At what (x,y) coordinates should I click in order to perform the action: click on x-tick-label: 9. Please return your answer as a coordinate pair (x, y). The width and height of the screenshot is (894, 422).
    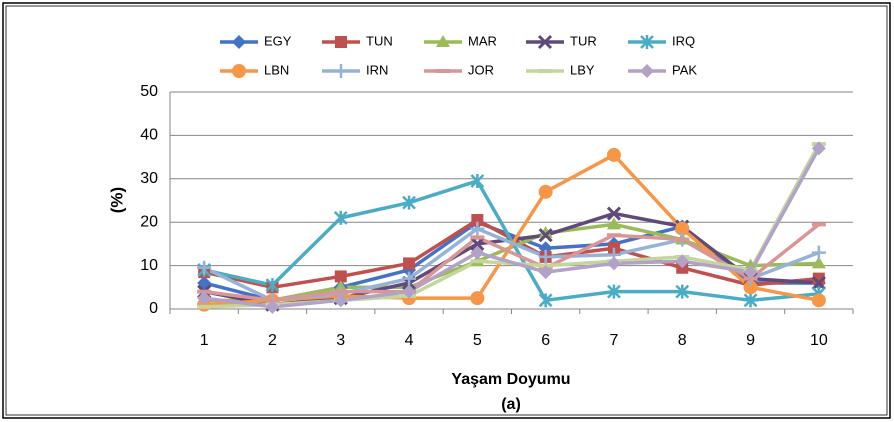
    Looking at the image, I should click on (750, 340).